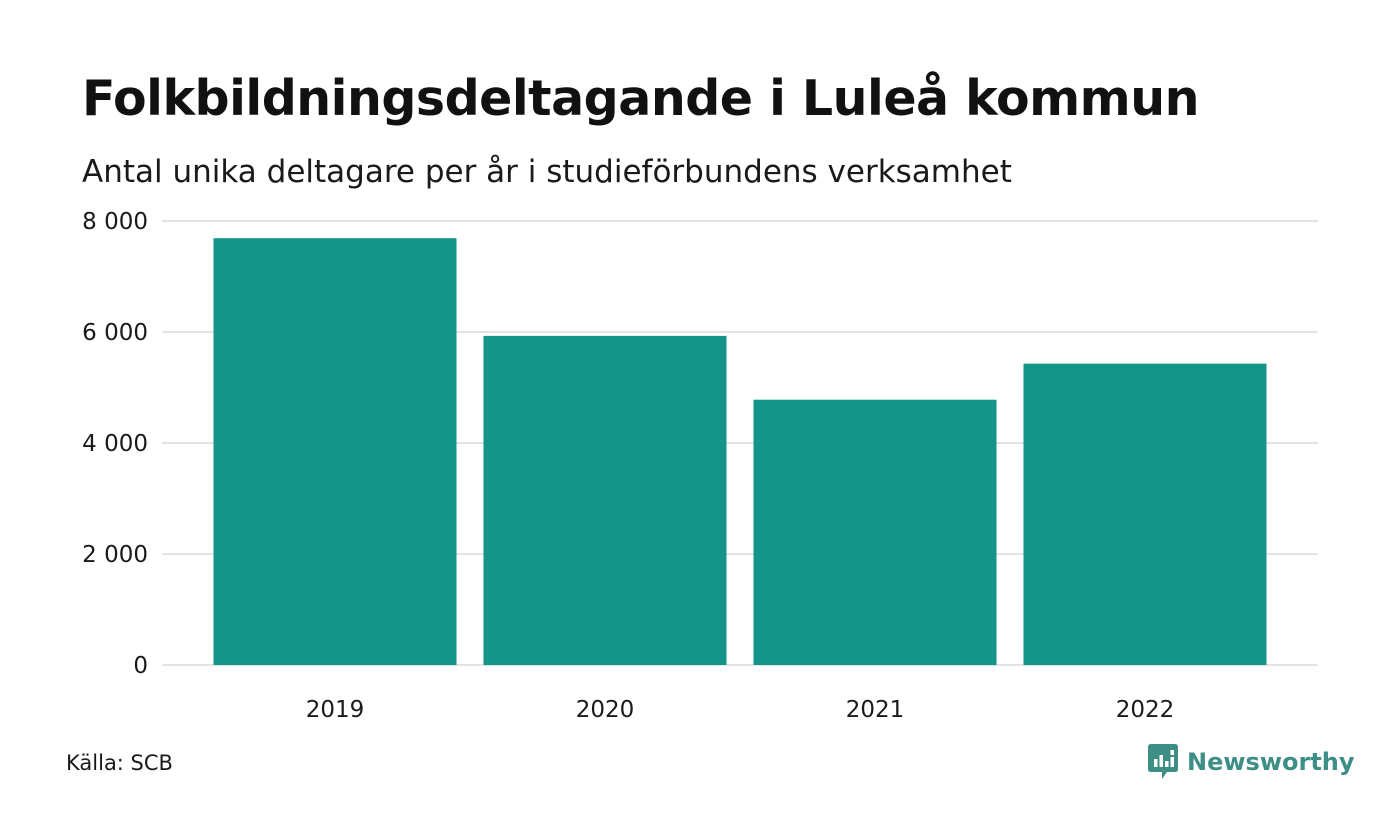 This screenshot has width=1400, height=840. What do you see at coordinates (641, 98) in the screenshot?
I see `chart-title: Folkbildningsdeltagande i Luleå kommun` at bounding box center [641, 98].